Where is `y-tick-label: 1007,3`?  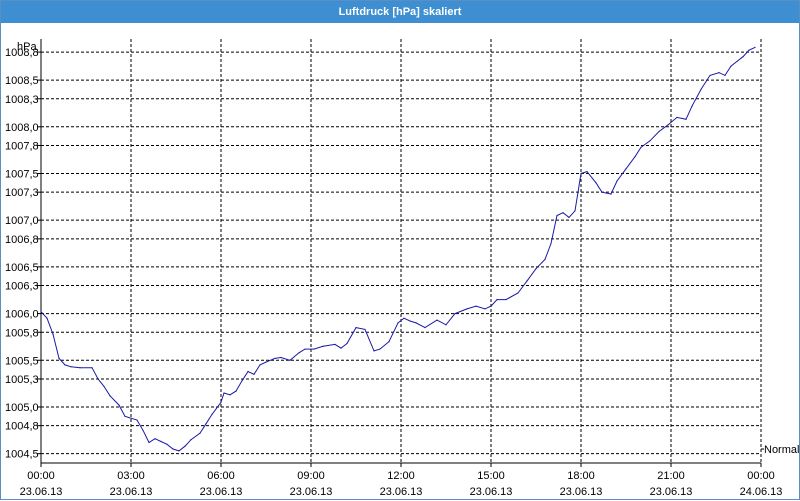
y-tick-label: 1007,3 is located at coordinates (22, 193).